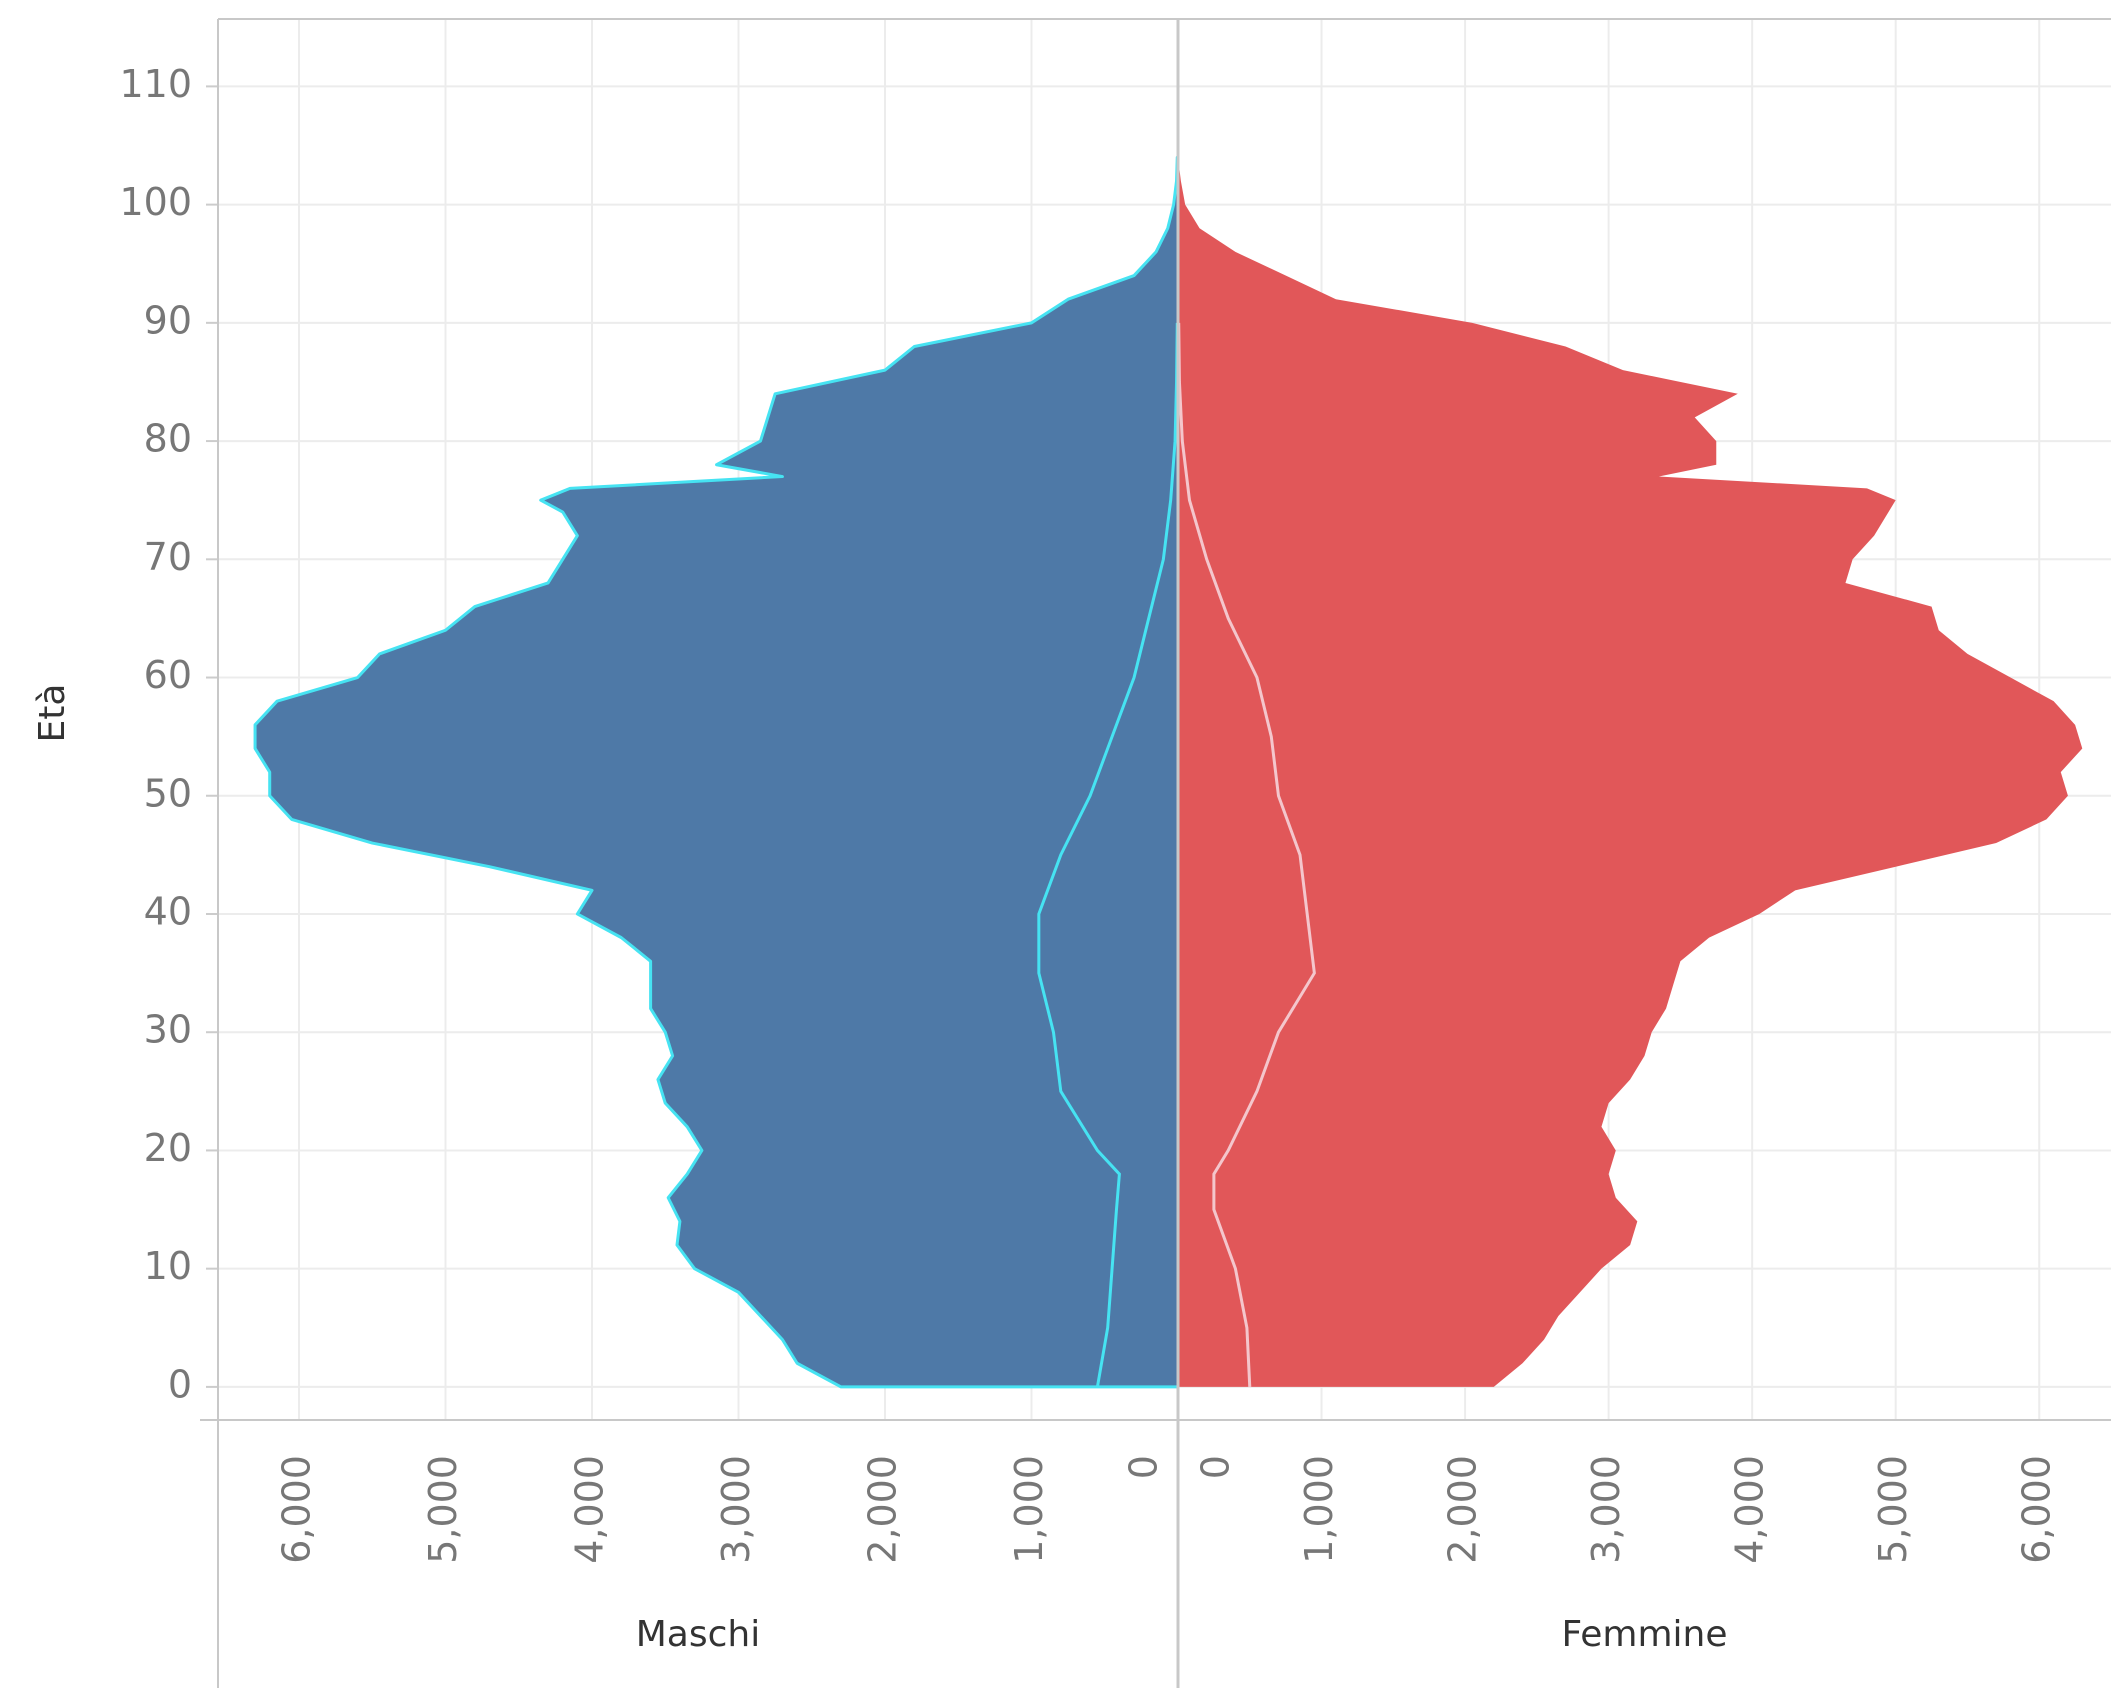  Describe the element at coordinates (168, 1030) in the screenshot. I see `y-tick-label: 30` at that location.